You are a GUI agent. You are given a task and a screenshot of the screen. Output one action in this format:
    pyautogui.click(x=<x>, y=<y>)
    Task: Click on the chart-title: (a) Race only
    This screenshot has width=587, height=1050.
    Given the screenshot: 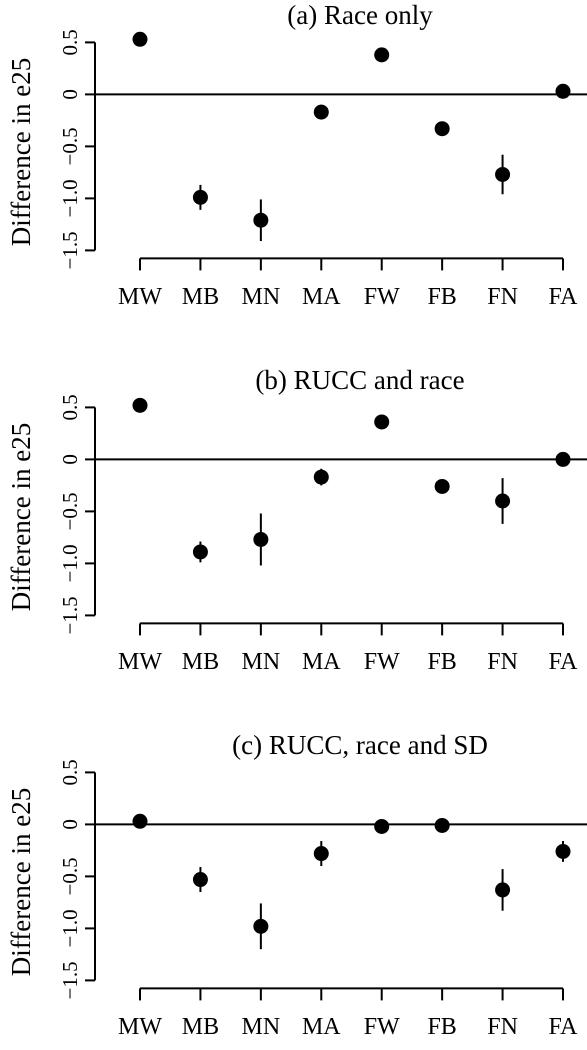 What is the action you would take?
    pyautogui.click(x=360, y=15)
    